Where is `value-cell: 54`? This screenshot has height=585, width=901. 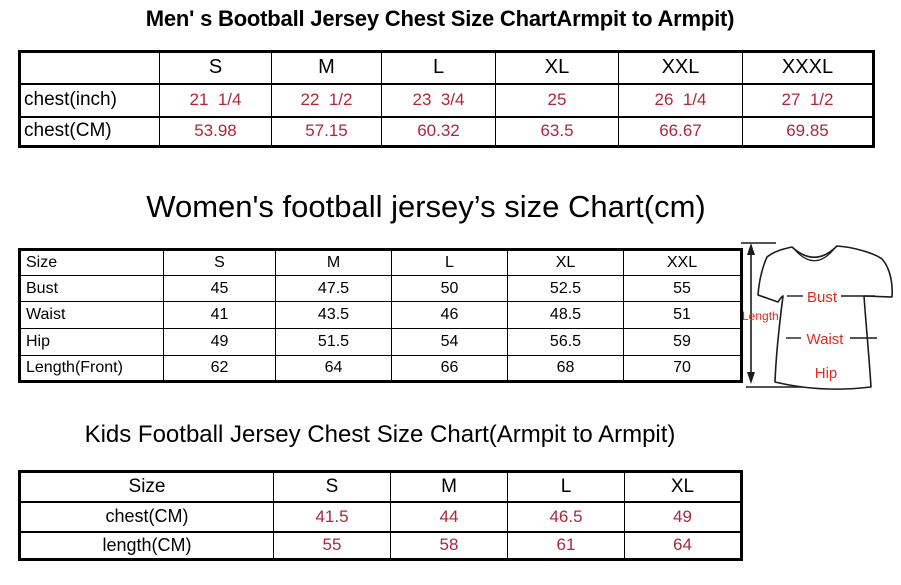 value-cell: 54 is located at coordinates (449, 342).